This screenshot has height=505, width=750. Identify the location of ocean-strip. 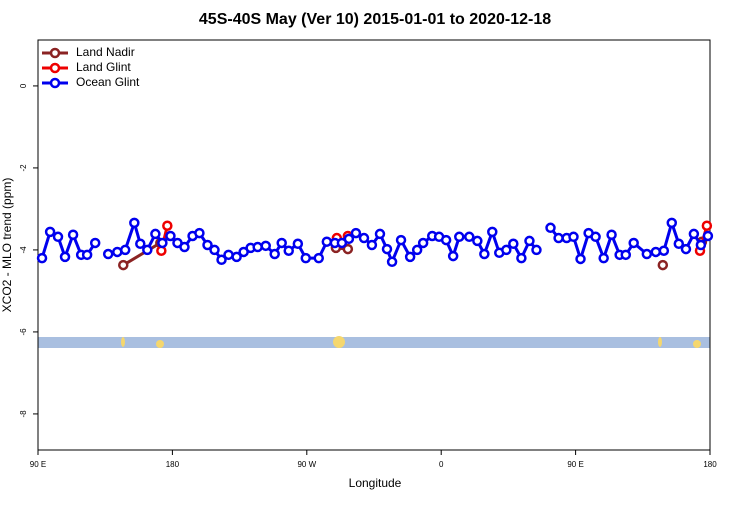
(374, 342).